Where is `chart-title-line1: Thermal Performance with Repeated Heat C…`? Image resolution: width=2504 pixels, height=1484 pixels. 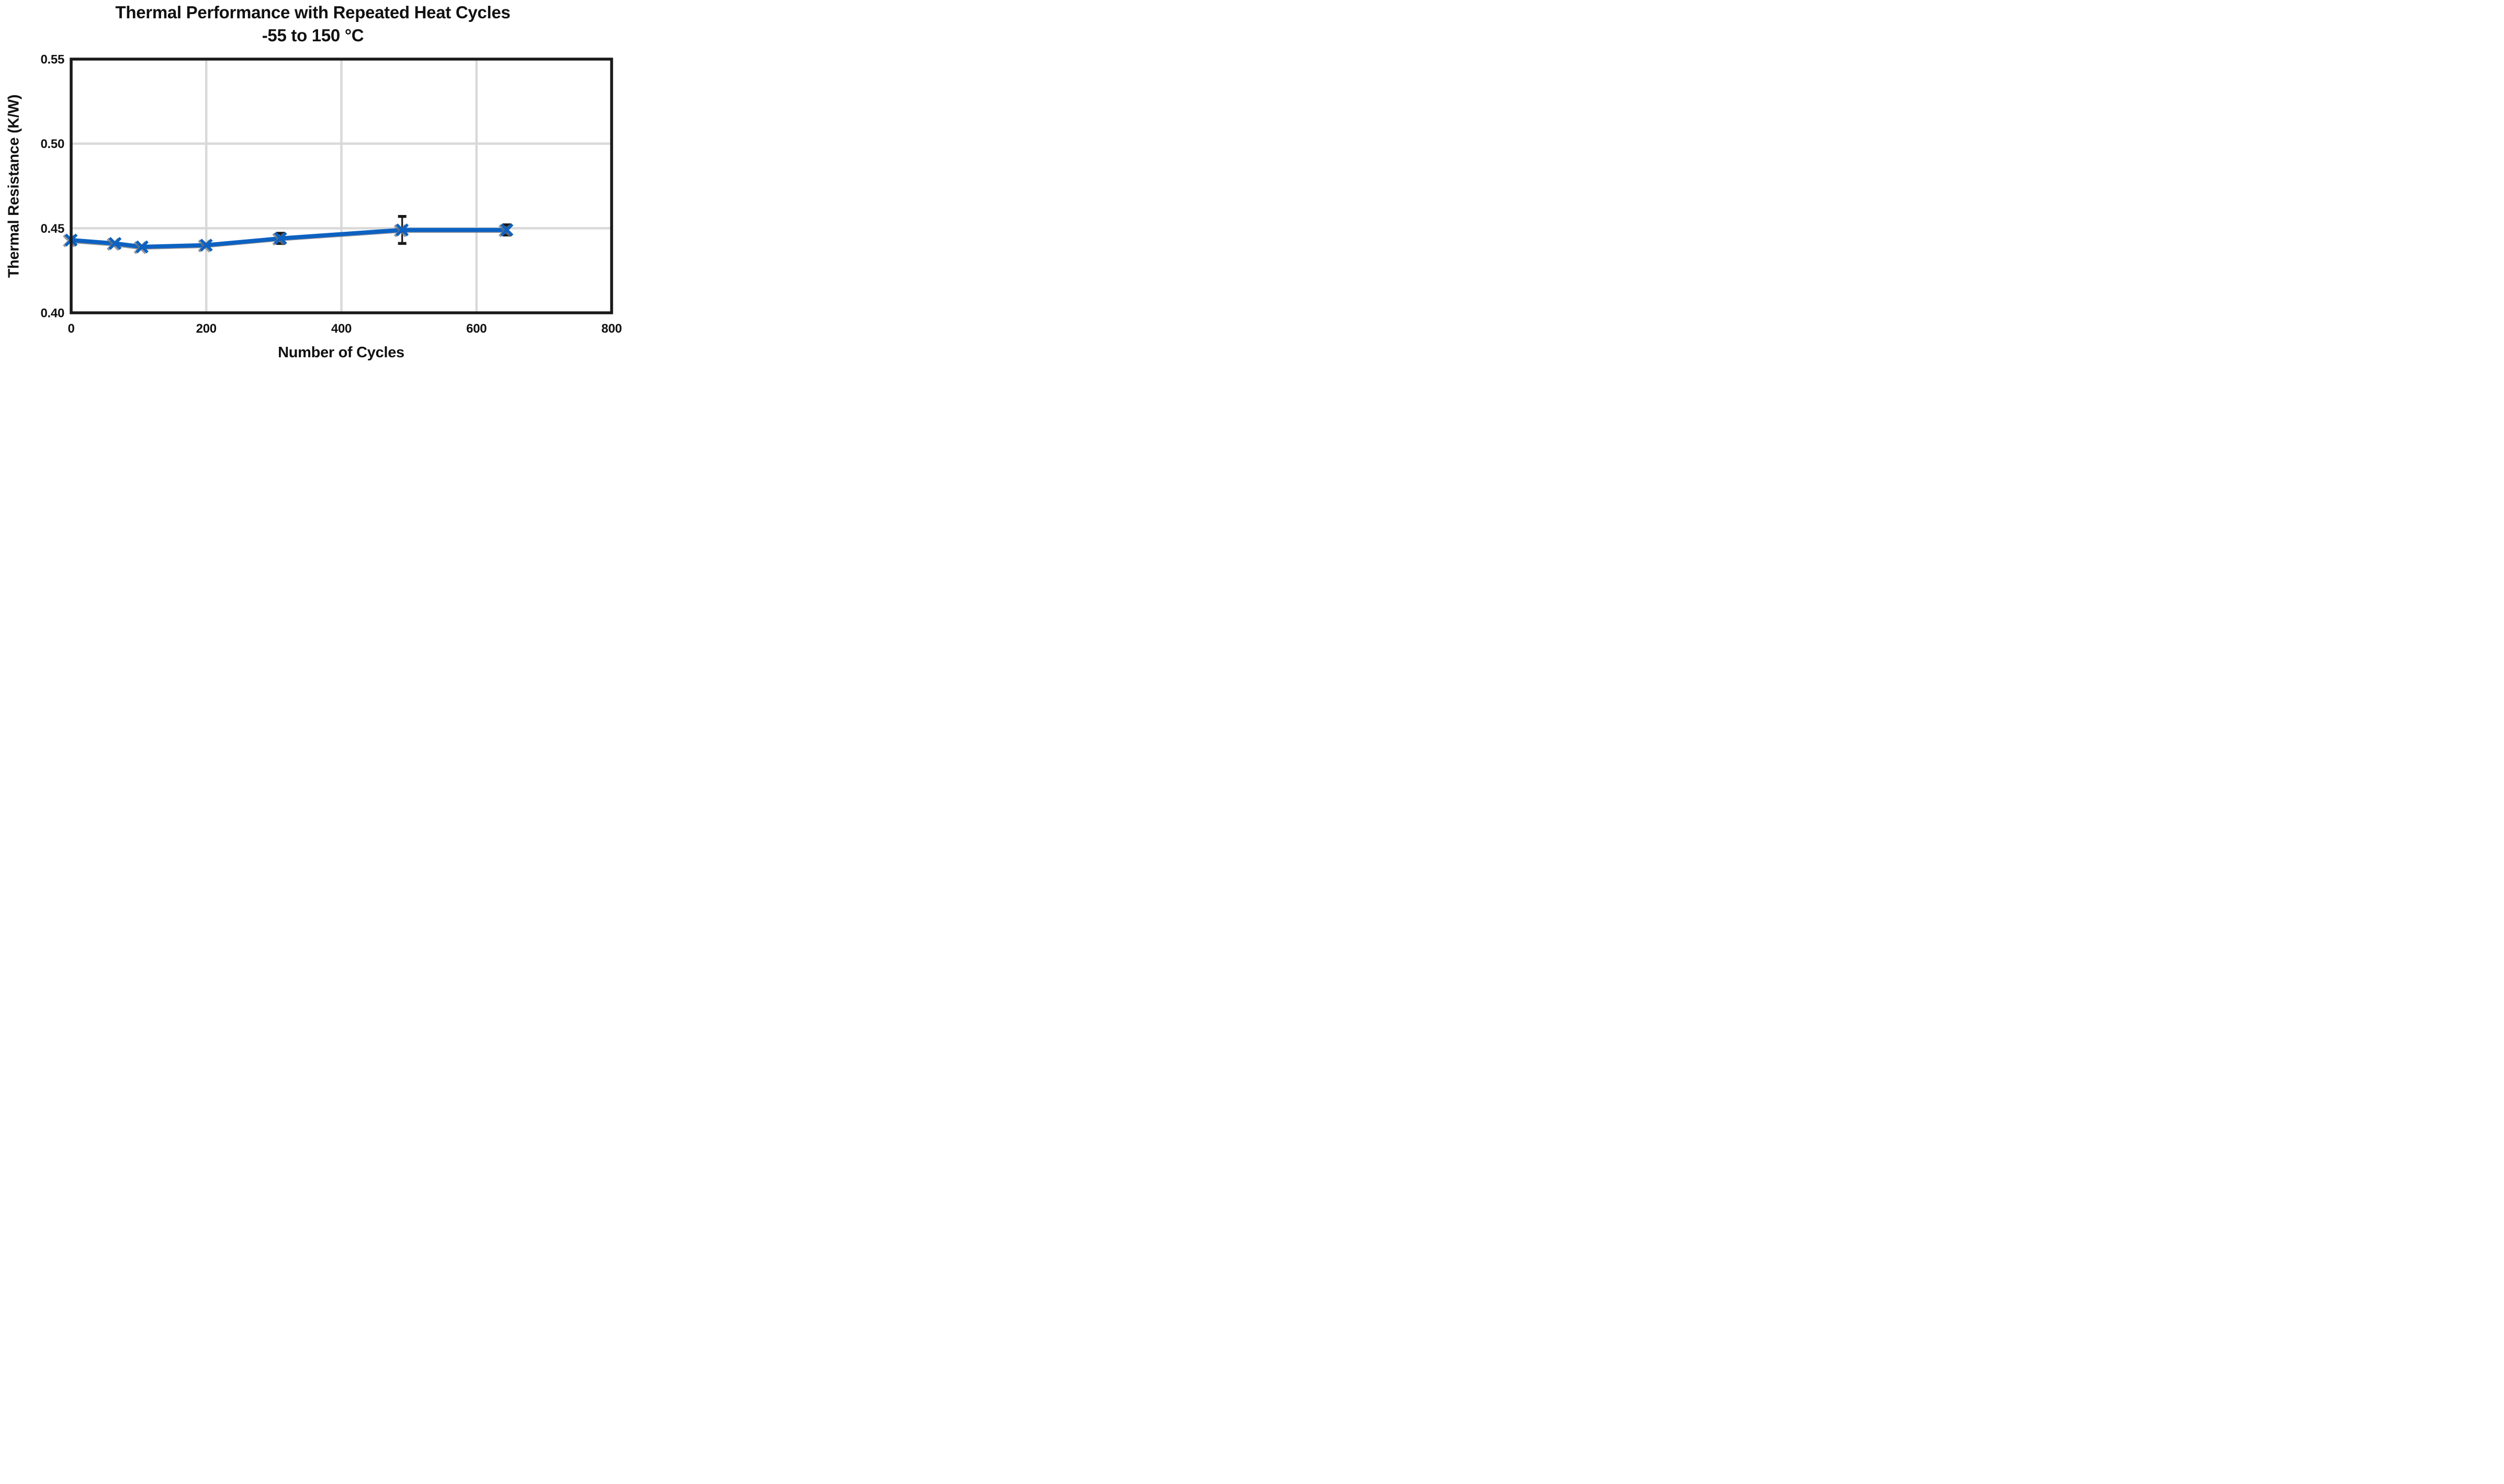 chart-title-line1: Thermal Performance with Repeated Heat C… is located at coordinates (313, 12).